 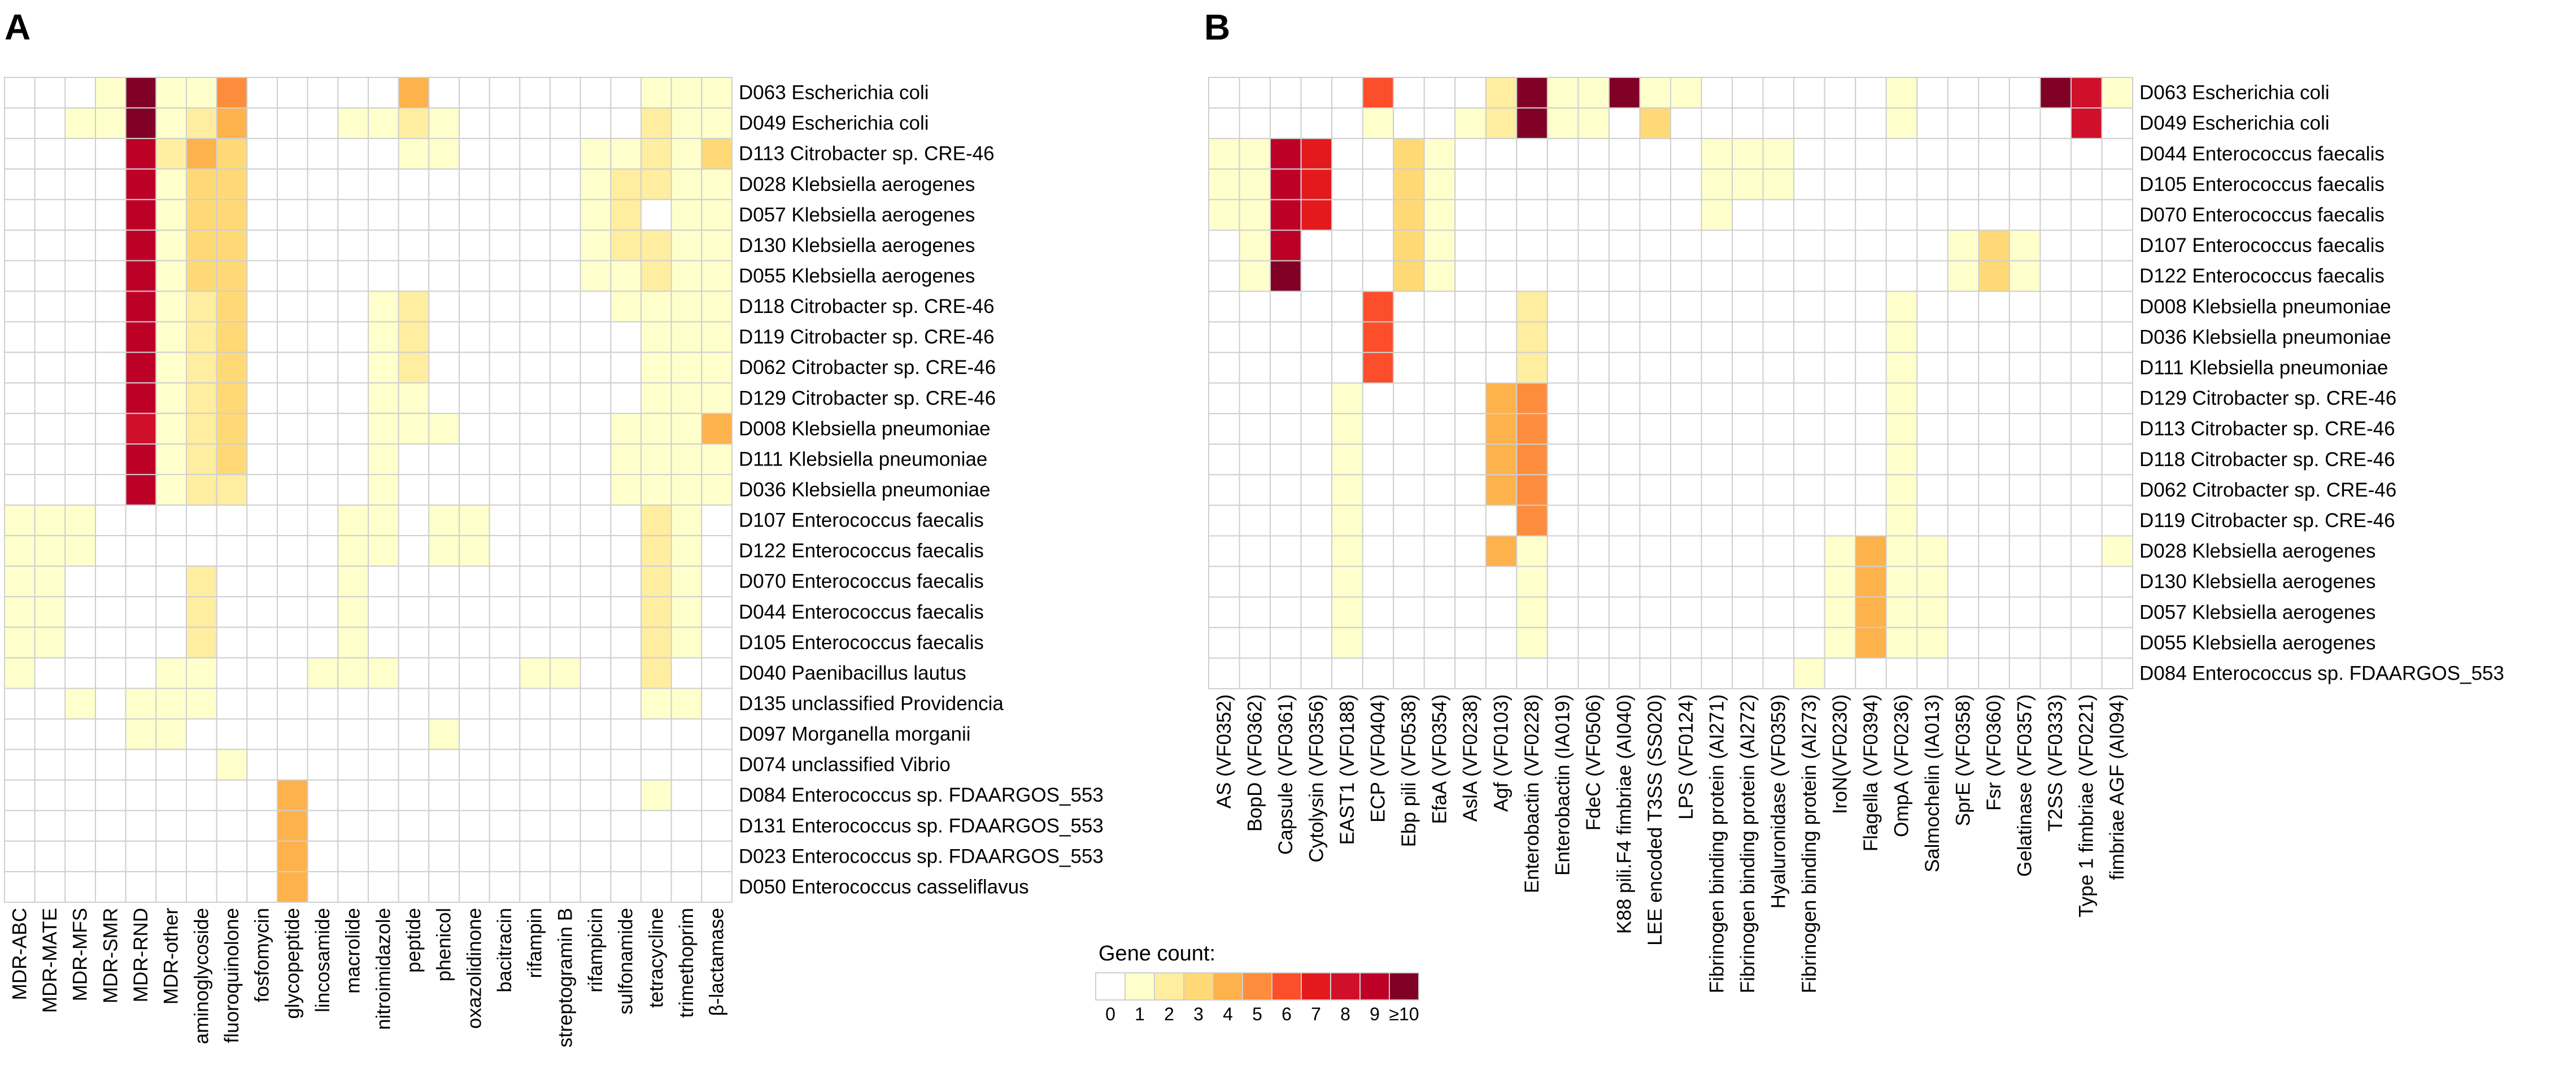 I want to click on row-label: D097 Morganella morganii, so click(x=855, y=734).